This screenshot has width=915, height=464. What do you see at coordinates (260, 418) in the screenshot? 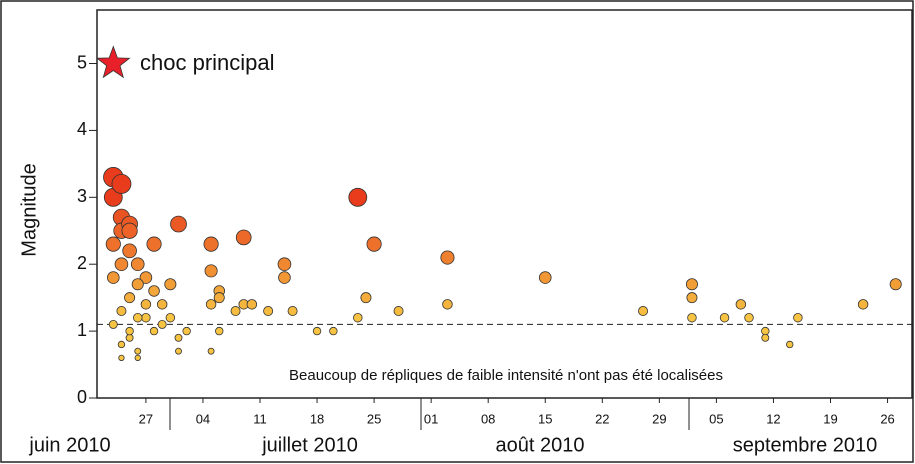
I see `x-tick-label: 11` at bounding box center [260, 418].